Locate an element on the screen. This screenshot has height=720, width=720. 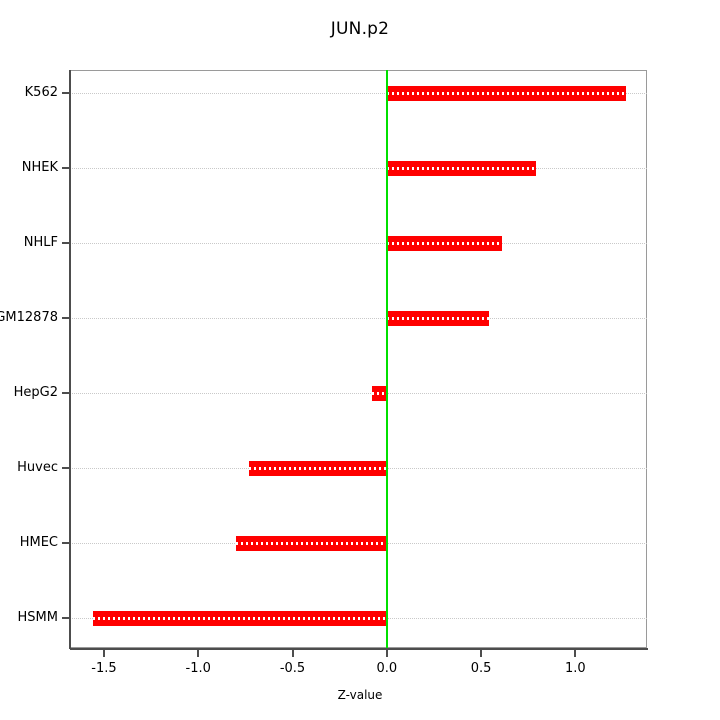
x-axis-tick-label: 0.0 is located at coordinates (387, 668).